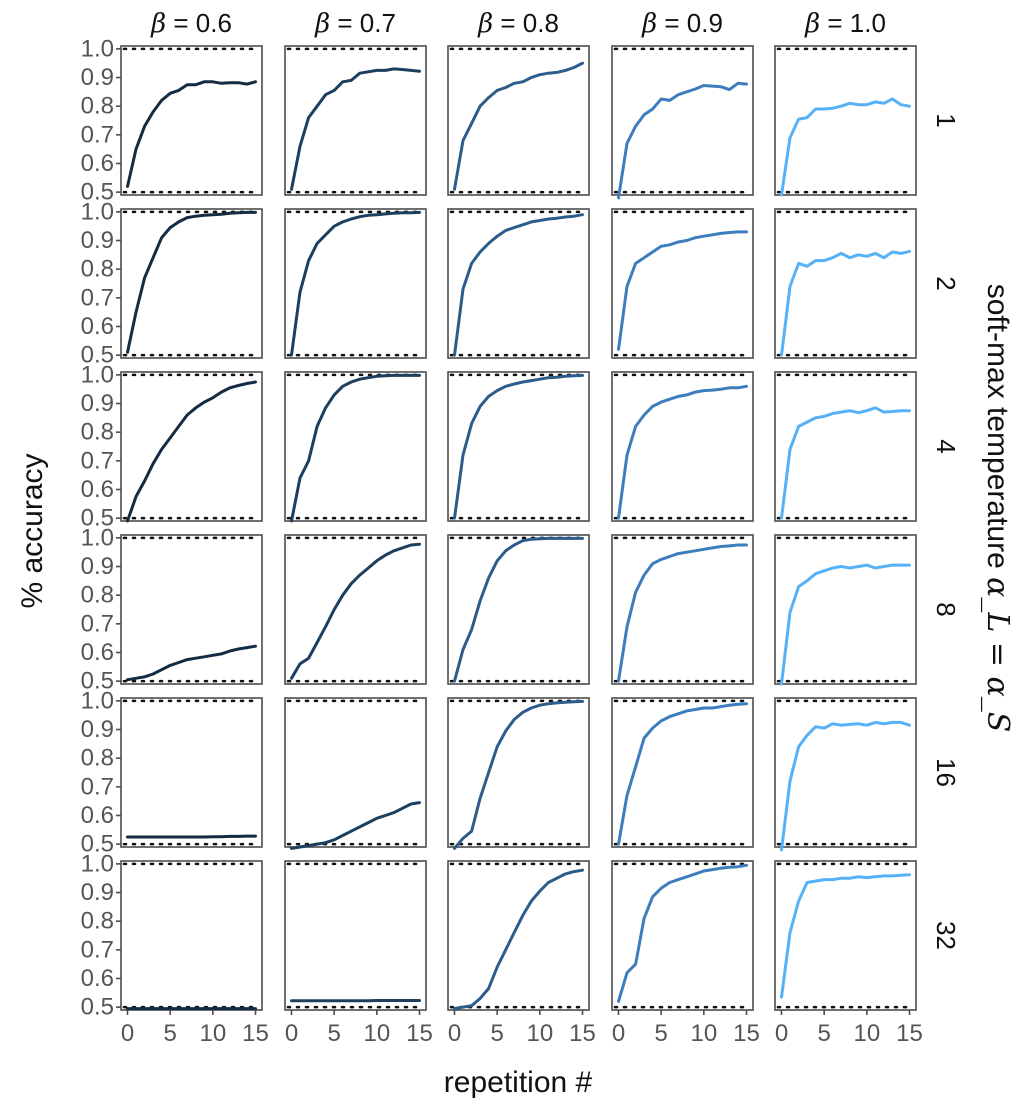 The image size is (1017, 1105). I want to click on panel-r3-c1, so click(355, 609).